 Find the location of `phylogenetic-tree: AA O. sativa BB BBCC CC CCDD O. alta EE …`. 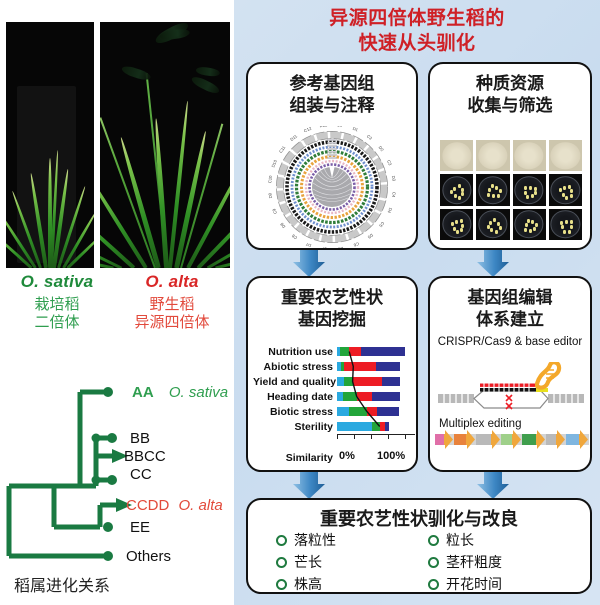

phylogenetic-tree: AA O. sativa BB BBCC CC CCDD O. alta EE … is located at coordinates (117, 464).